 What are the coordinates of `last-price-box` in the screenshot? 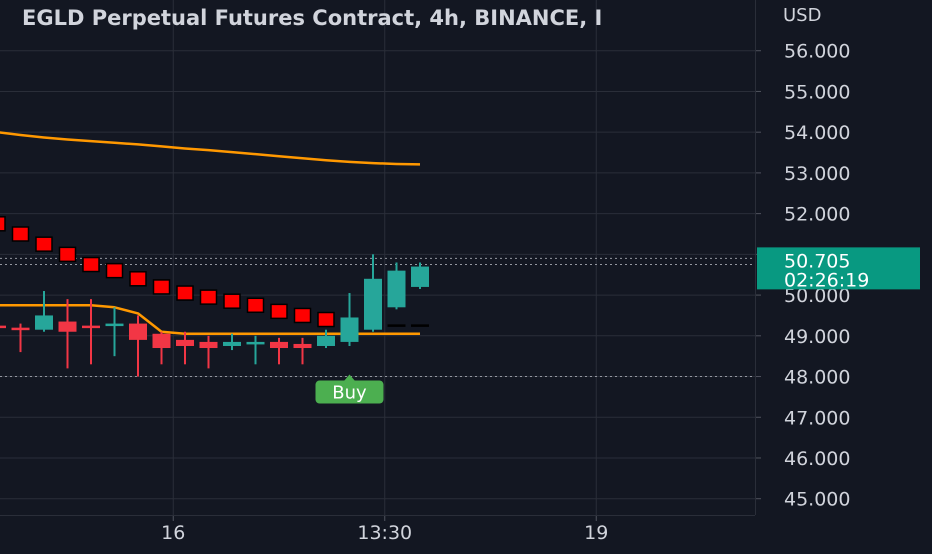 It's located at (838, 268).